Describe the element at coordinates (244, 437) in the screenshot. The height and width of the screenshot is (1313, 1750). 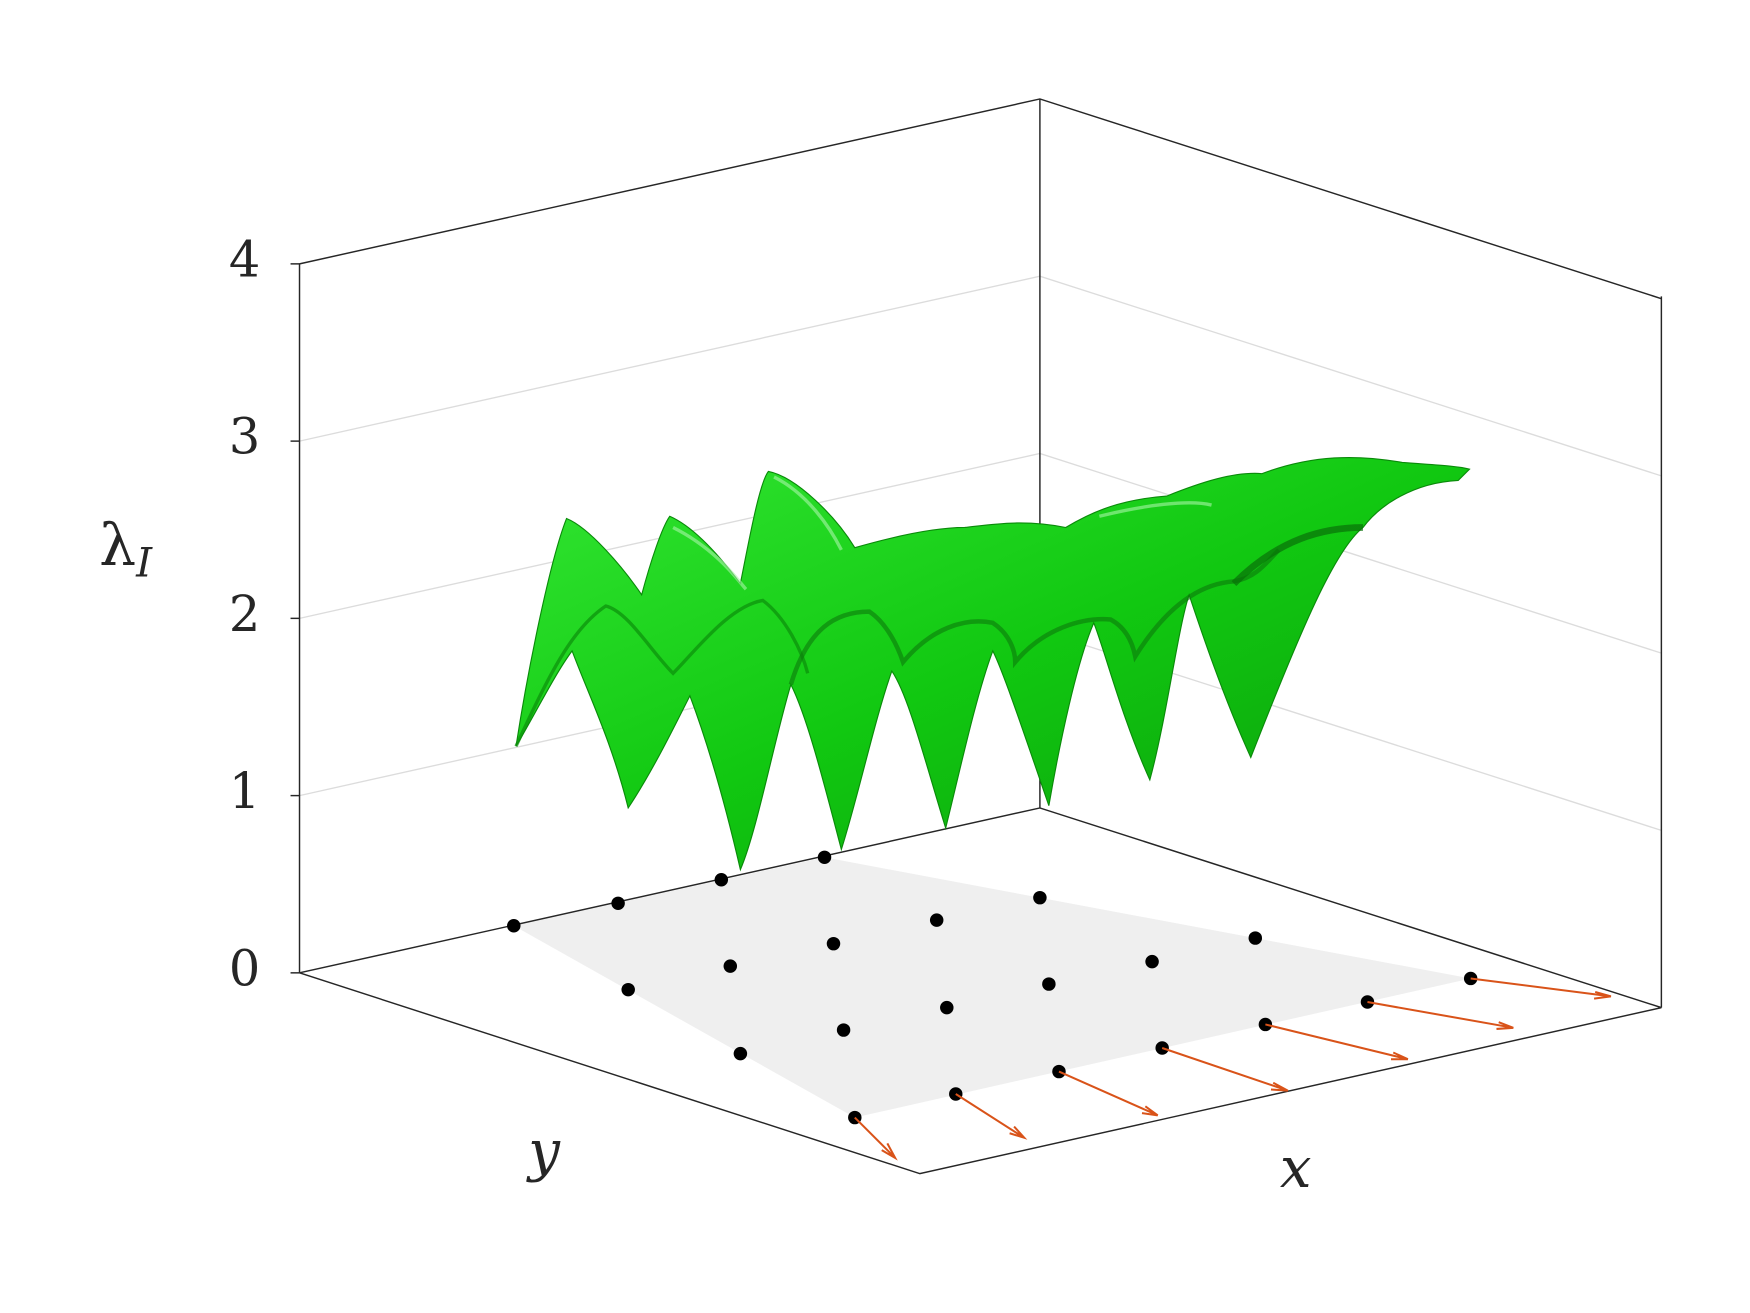
I see `z-tick-label: 3` at that location.